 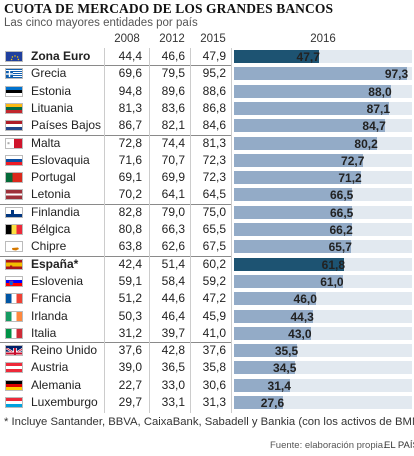 I want to click on country-label: Bélgica, so click(x=51, y=229).